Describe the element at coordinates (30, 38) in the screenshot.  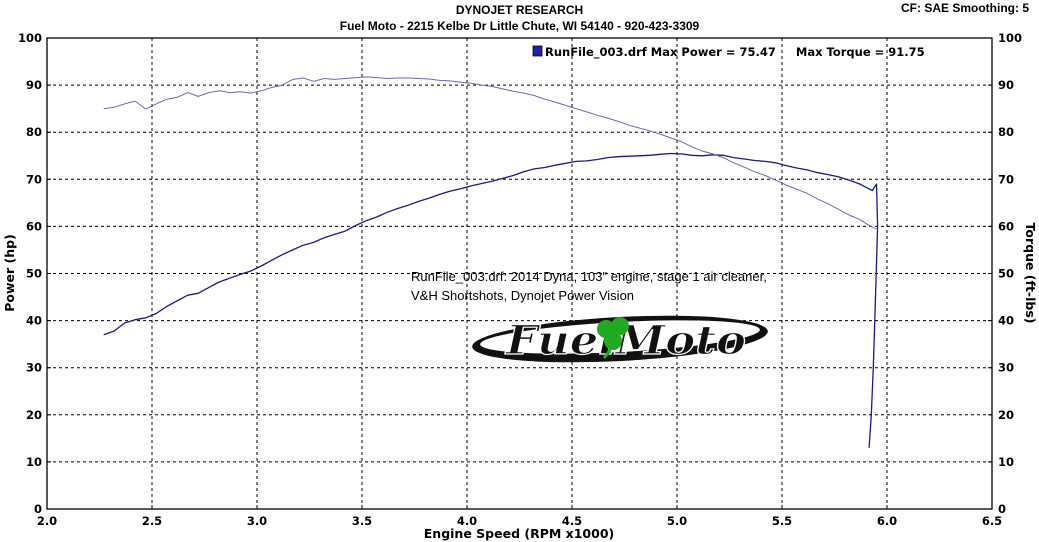
I see `y-tick-label-left: 100` at that location.